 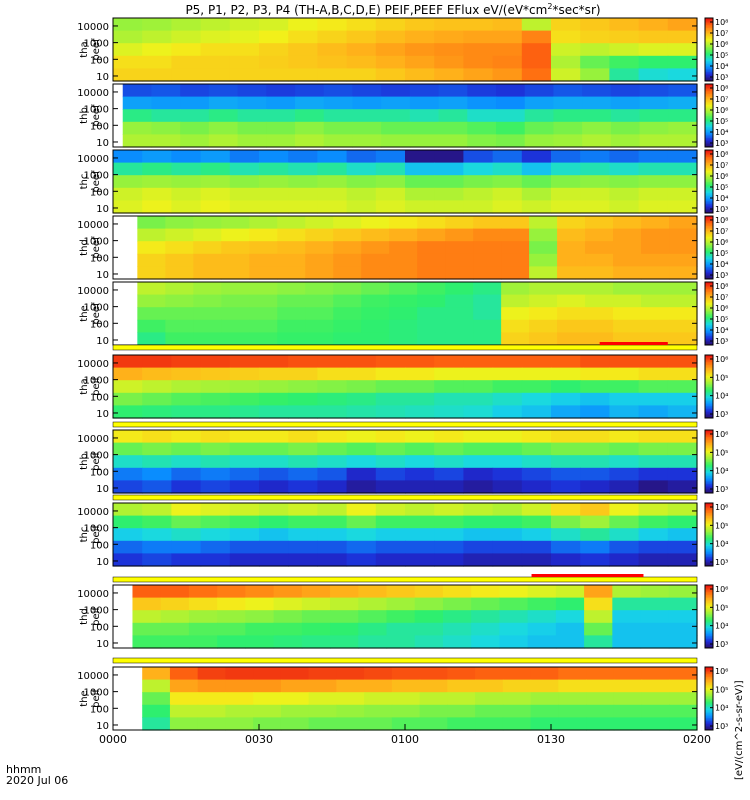 I want to click on panel-probe-label: thc, so click(x=84, y=535).